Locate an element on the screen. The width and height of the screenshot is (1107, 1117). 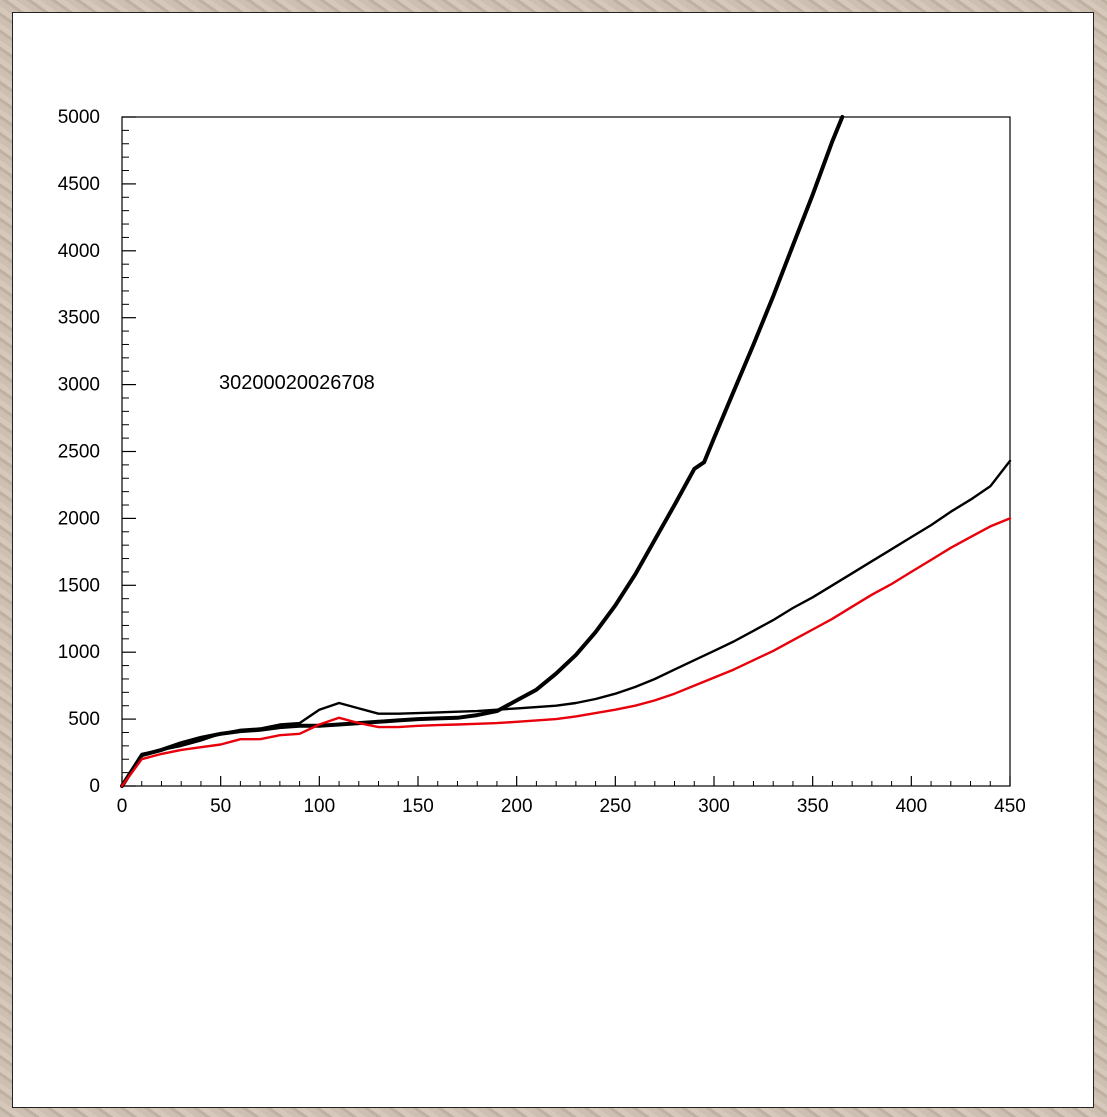
x-tick-label: 300 is located at coordinates (714, 806).